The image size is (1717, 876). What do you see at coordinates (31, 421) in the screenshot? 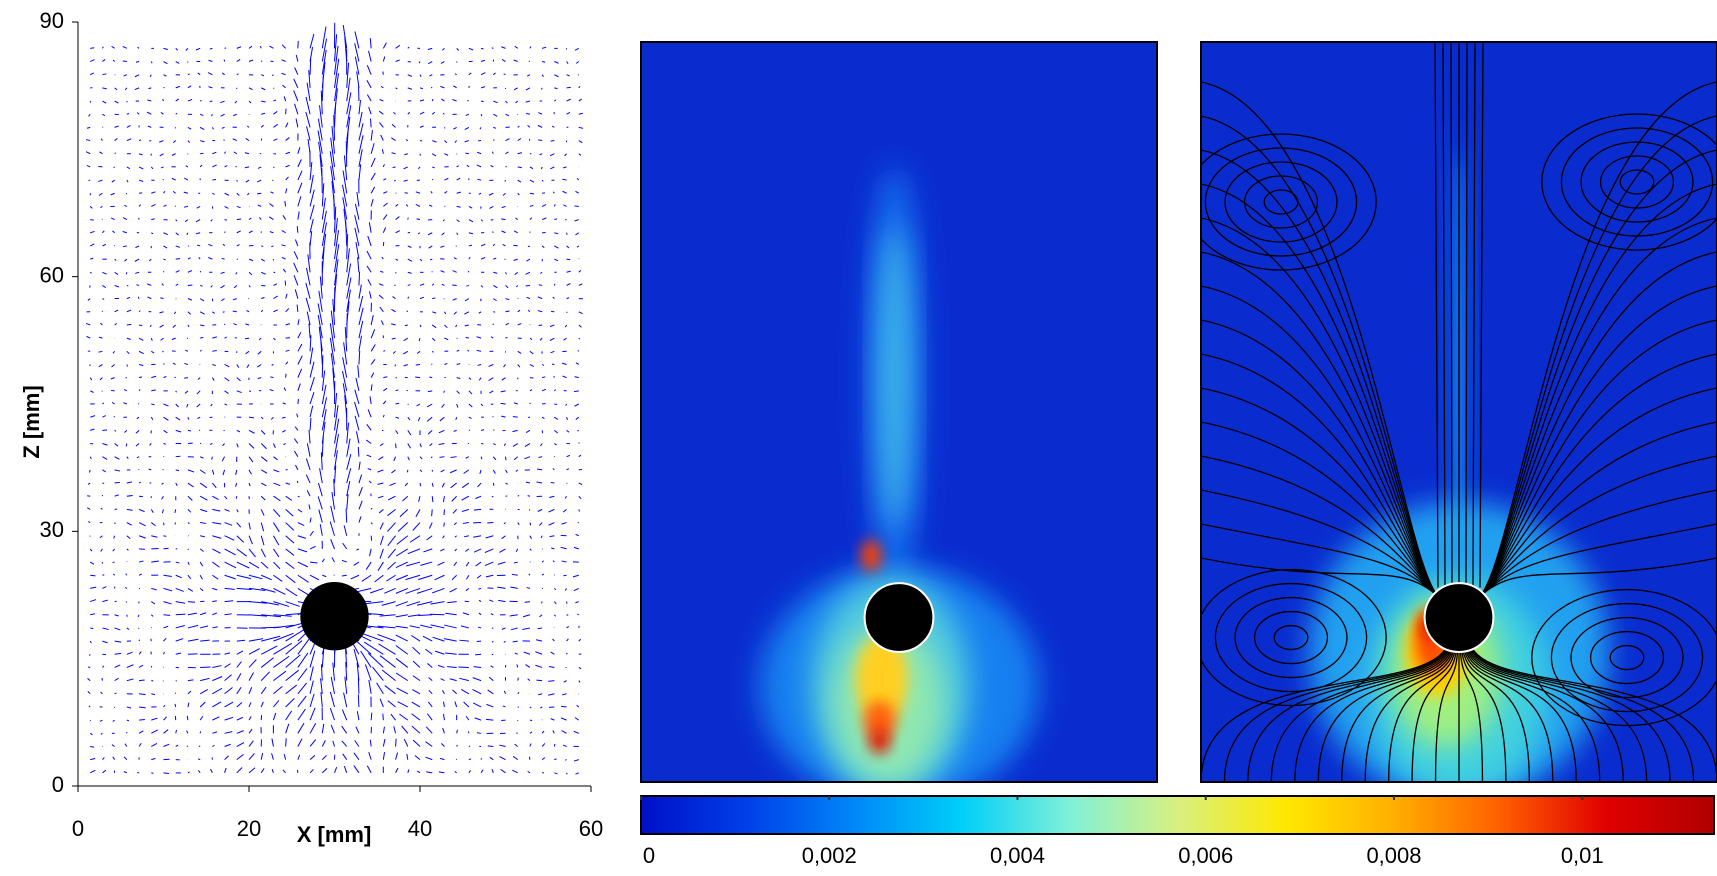
I see `y-axis-label: Z [mm]` at bounding box center [31, 421].